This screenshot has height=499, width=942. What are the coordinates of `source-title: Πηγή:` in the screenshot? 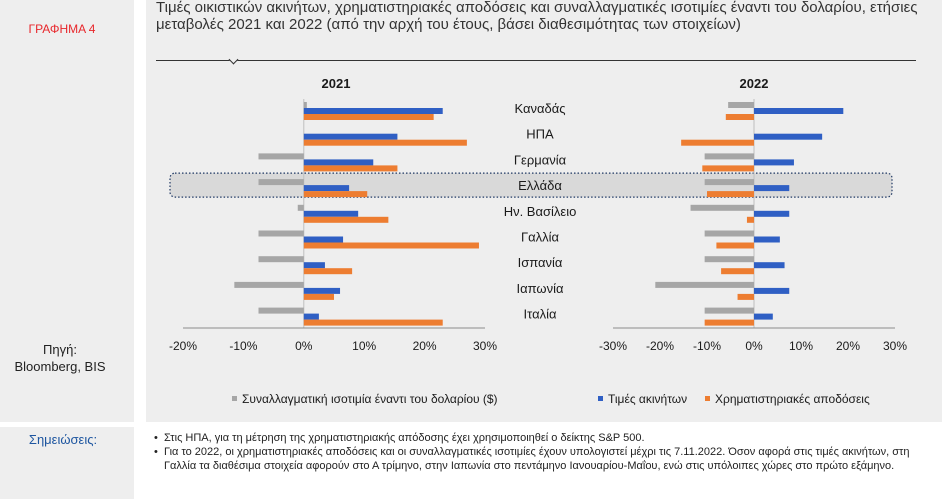 It's located at (60, 349).